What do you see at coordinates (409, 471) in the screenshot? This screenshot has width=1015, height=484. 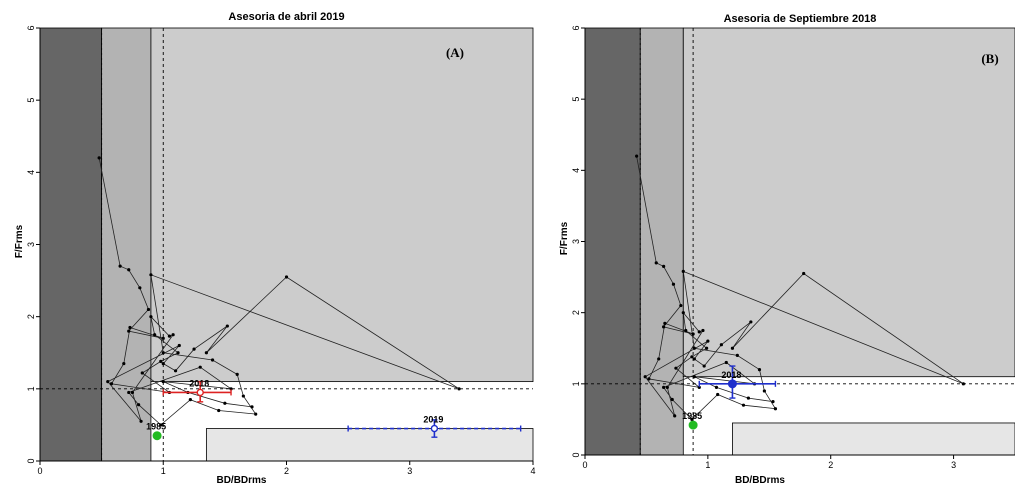 I see `panel-a-x-tick-label: 3` at bounding box center [409, 471].